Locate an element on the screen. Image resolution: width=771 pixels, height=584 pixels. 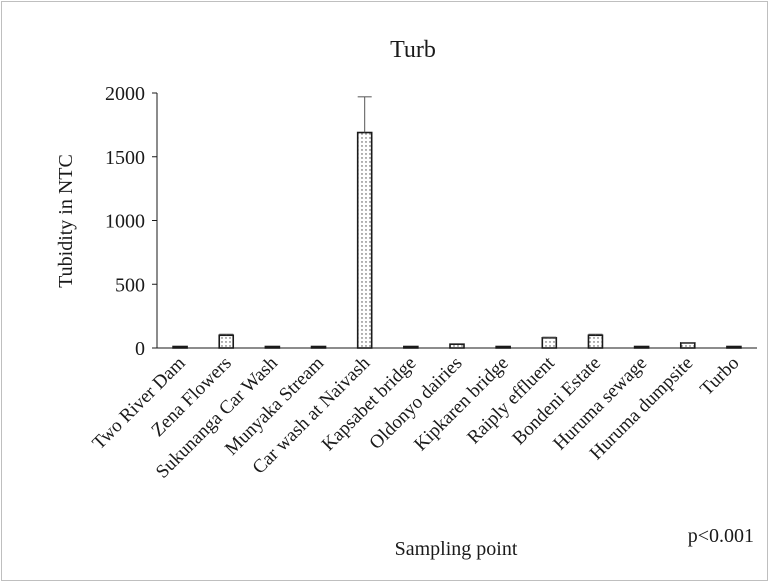
chart-title: Turb is located at coordinates (413, 50).